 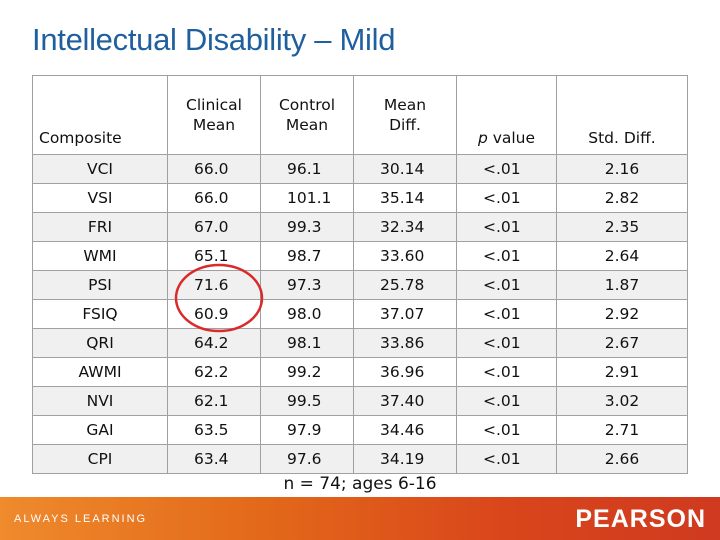 I want to click on cell-composite: NVI, so click(x=100, y=401).